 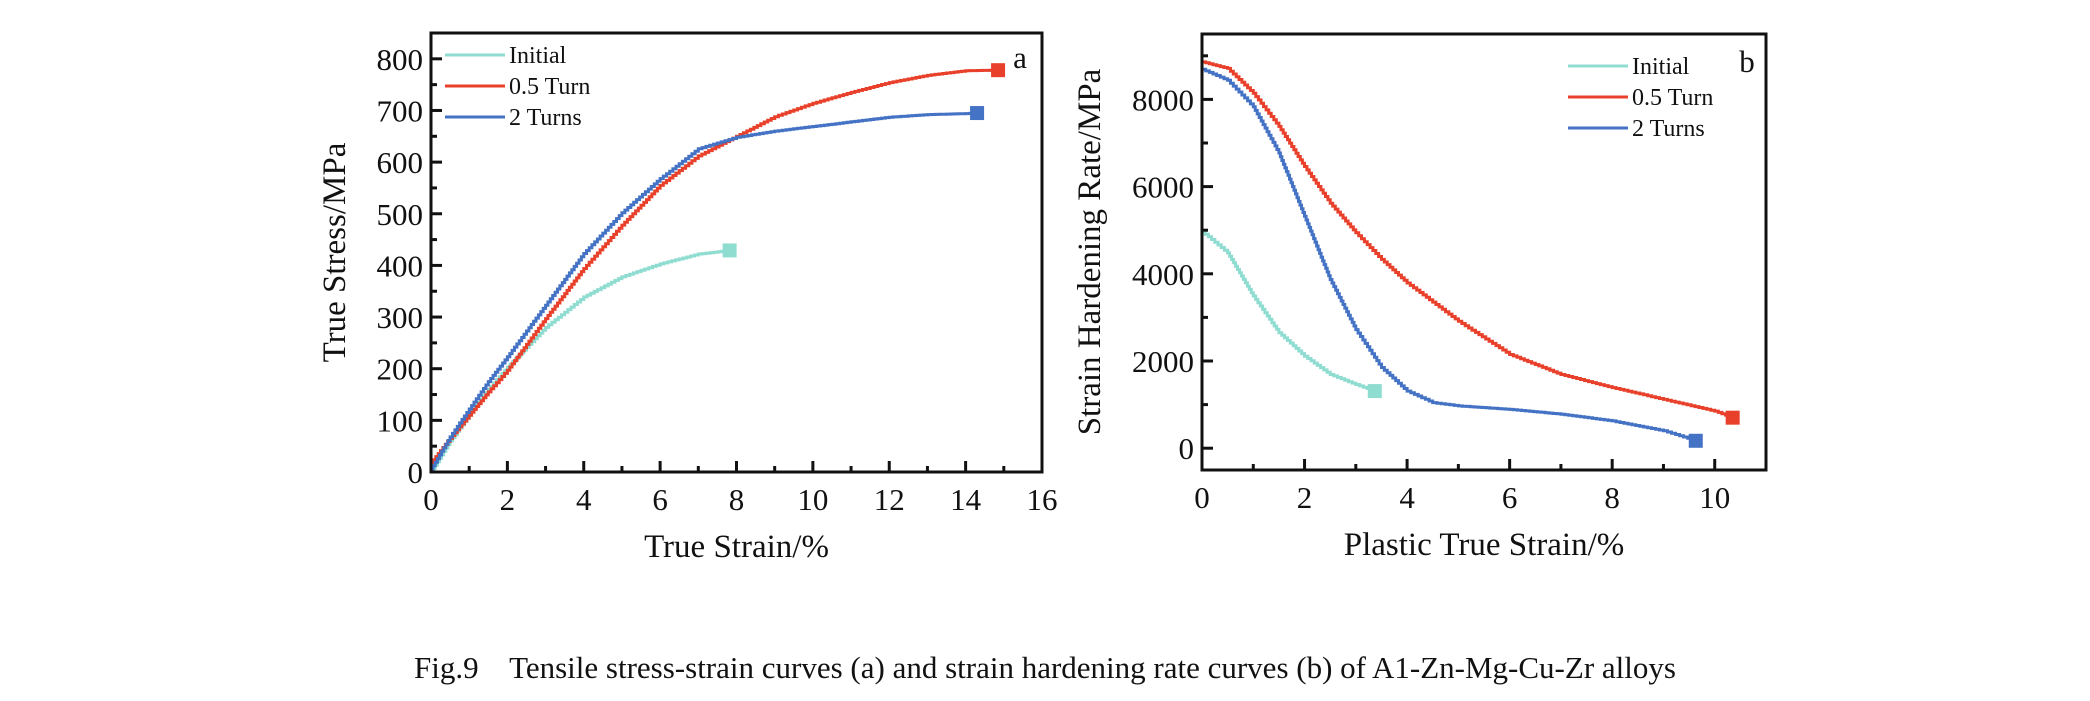 What do you see at coordinates (1090, 251) in the screenshot?
I see `y-axis-label: Strain Hardening Rate/MPa` at bounding box center [1090, 251].